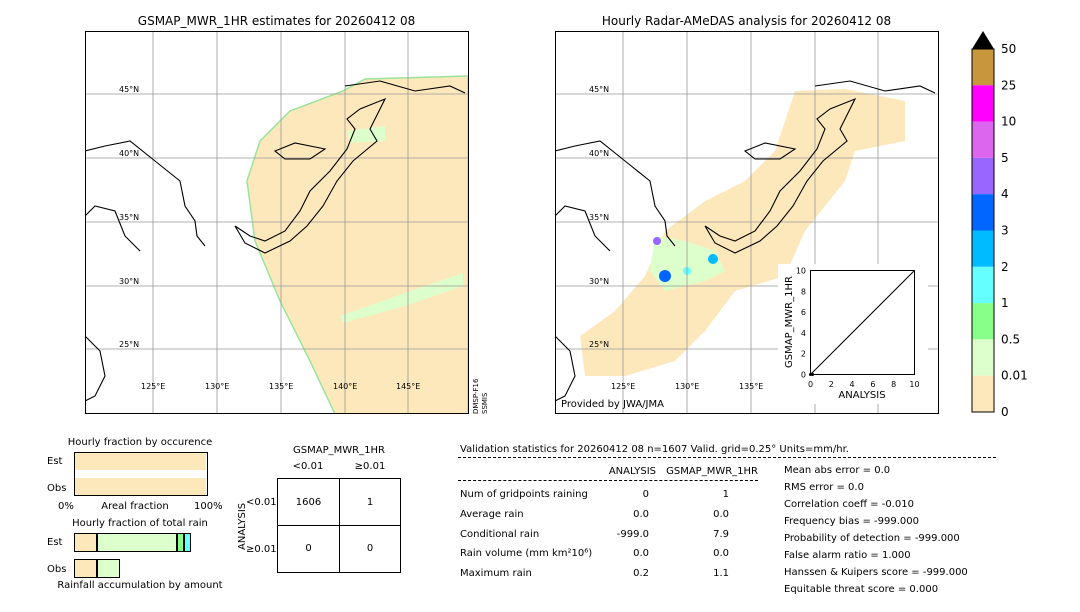  What do you see at coordinates (480, 396) in the screenshot?
I see `map1-sensor-label: DMSP-F16 SSMIS` at bounding box center [480, 396].